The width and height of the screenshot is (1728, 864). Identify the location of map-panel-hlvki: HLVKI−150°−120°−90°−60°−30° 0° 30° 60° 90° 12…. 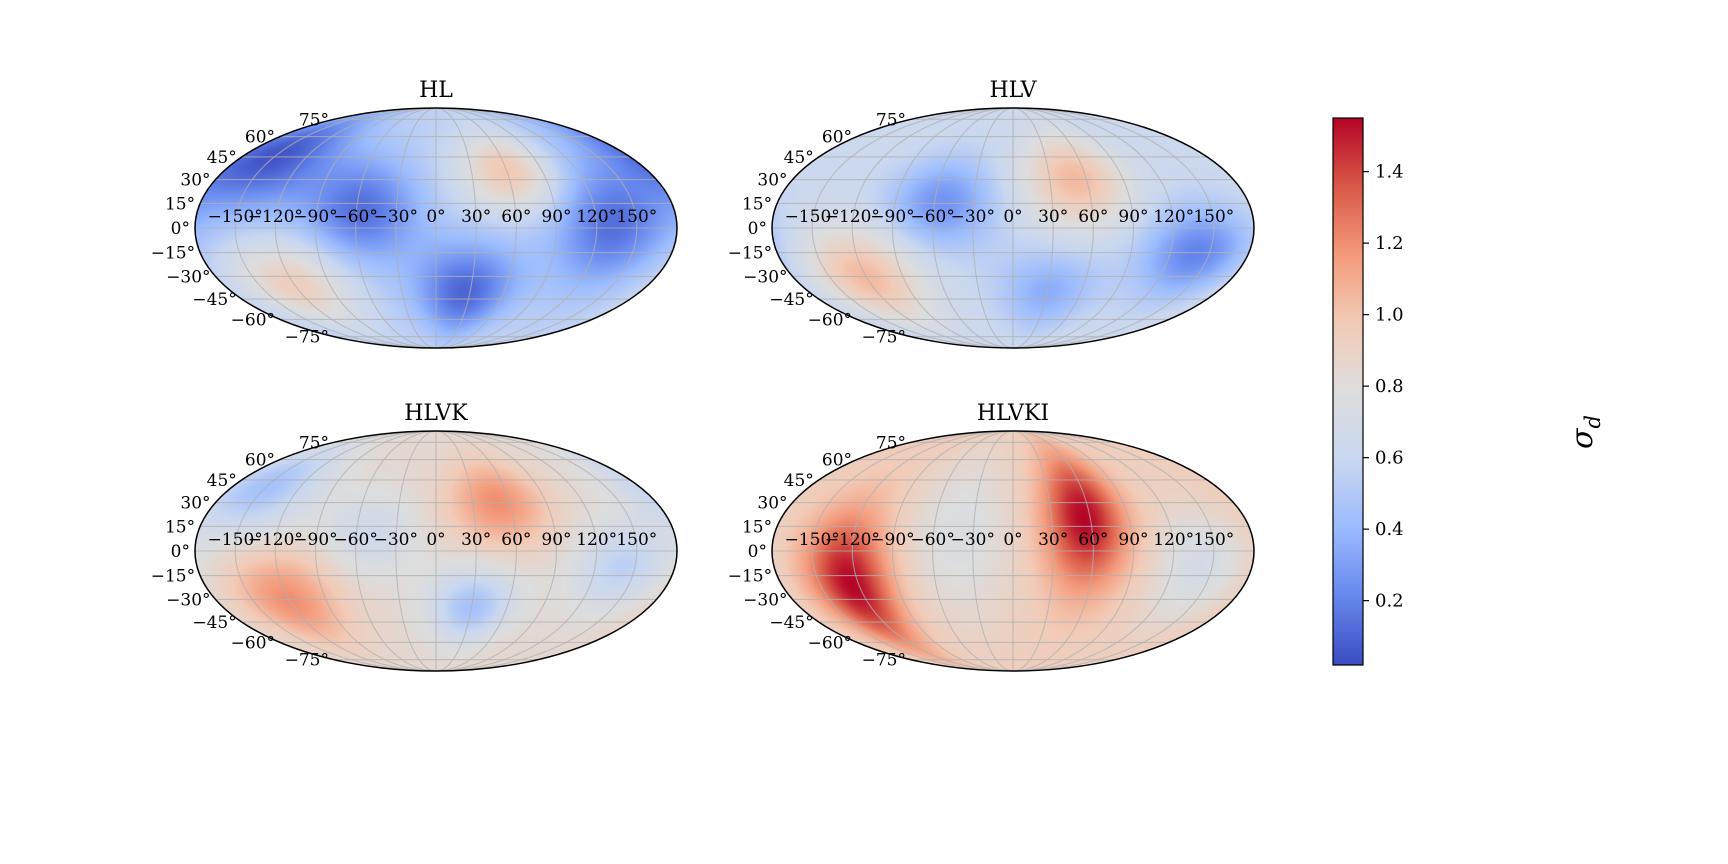
(991, 536).